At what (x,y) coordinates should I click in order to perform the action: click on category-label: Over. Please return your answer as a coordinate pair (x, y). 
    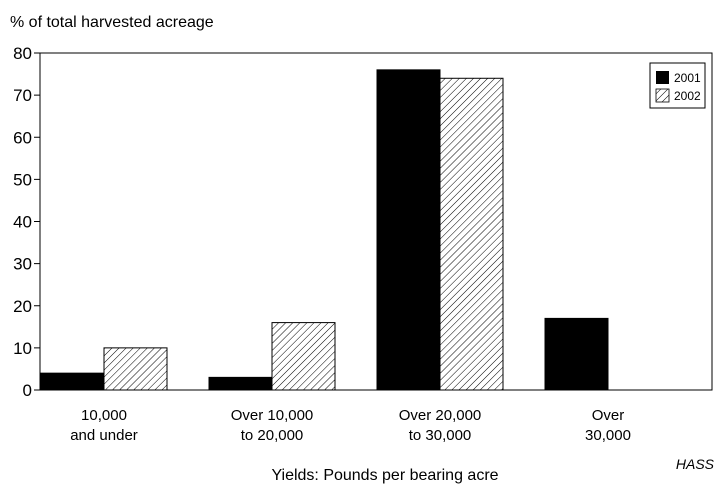
    Looking at the image, I should click on (608, 415).